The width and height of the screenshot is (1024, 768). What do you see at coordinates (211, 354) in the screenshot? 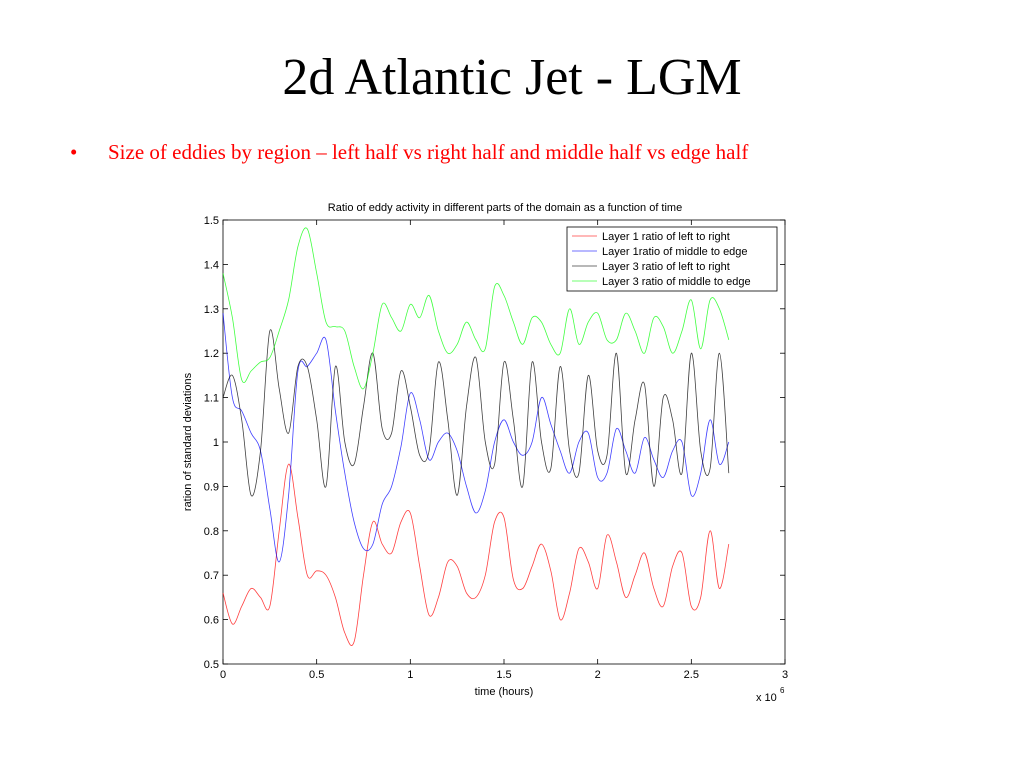
I see `y-tick-label: 1.2` at bounding box center [211, 354].